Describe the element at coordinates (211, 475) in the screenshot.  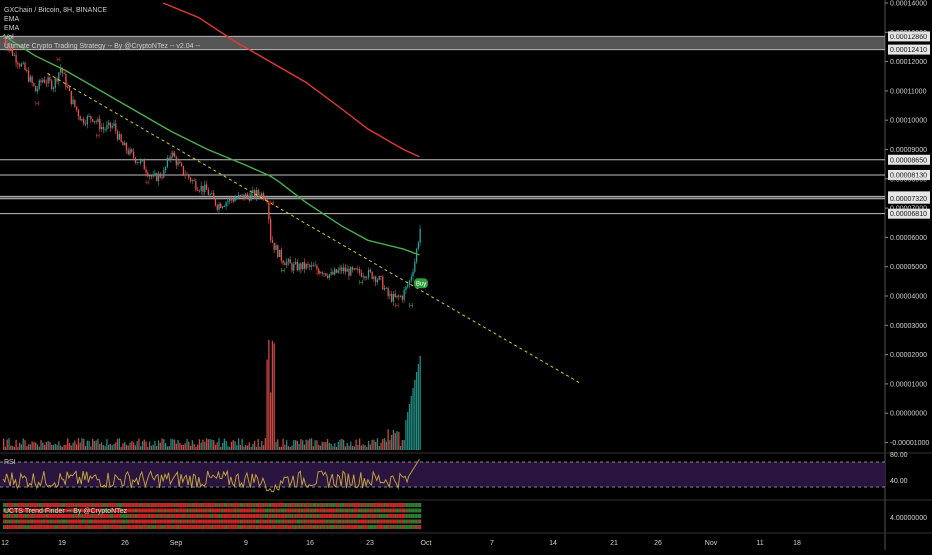
I see `rsi-line` at that location.